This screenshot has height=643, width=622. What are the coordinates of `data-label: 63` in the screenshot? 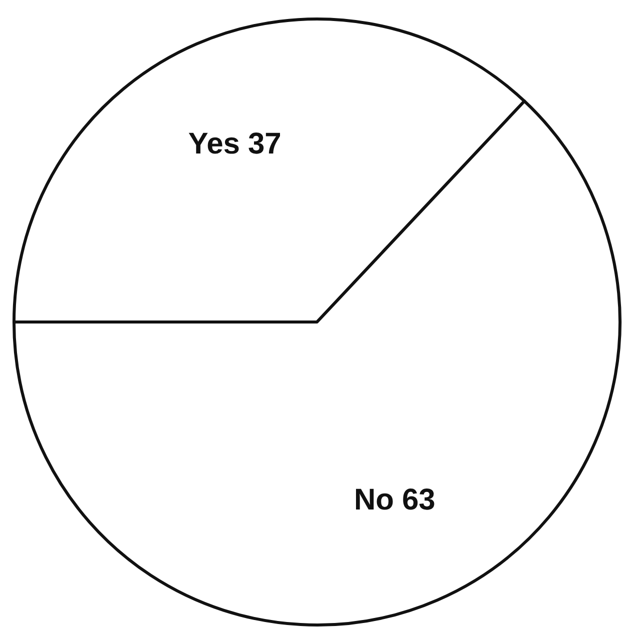 It's located at (419, 499).